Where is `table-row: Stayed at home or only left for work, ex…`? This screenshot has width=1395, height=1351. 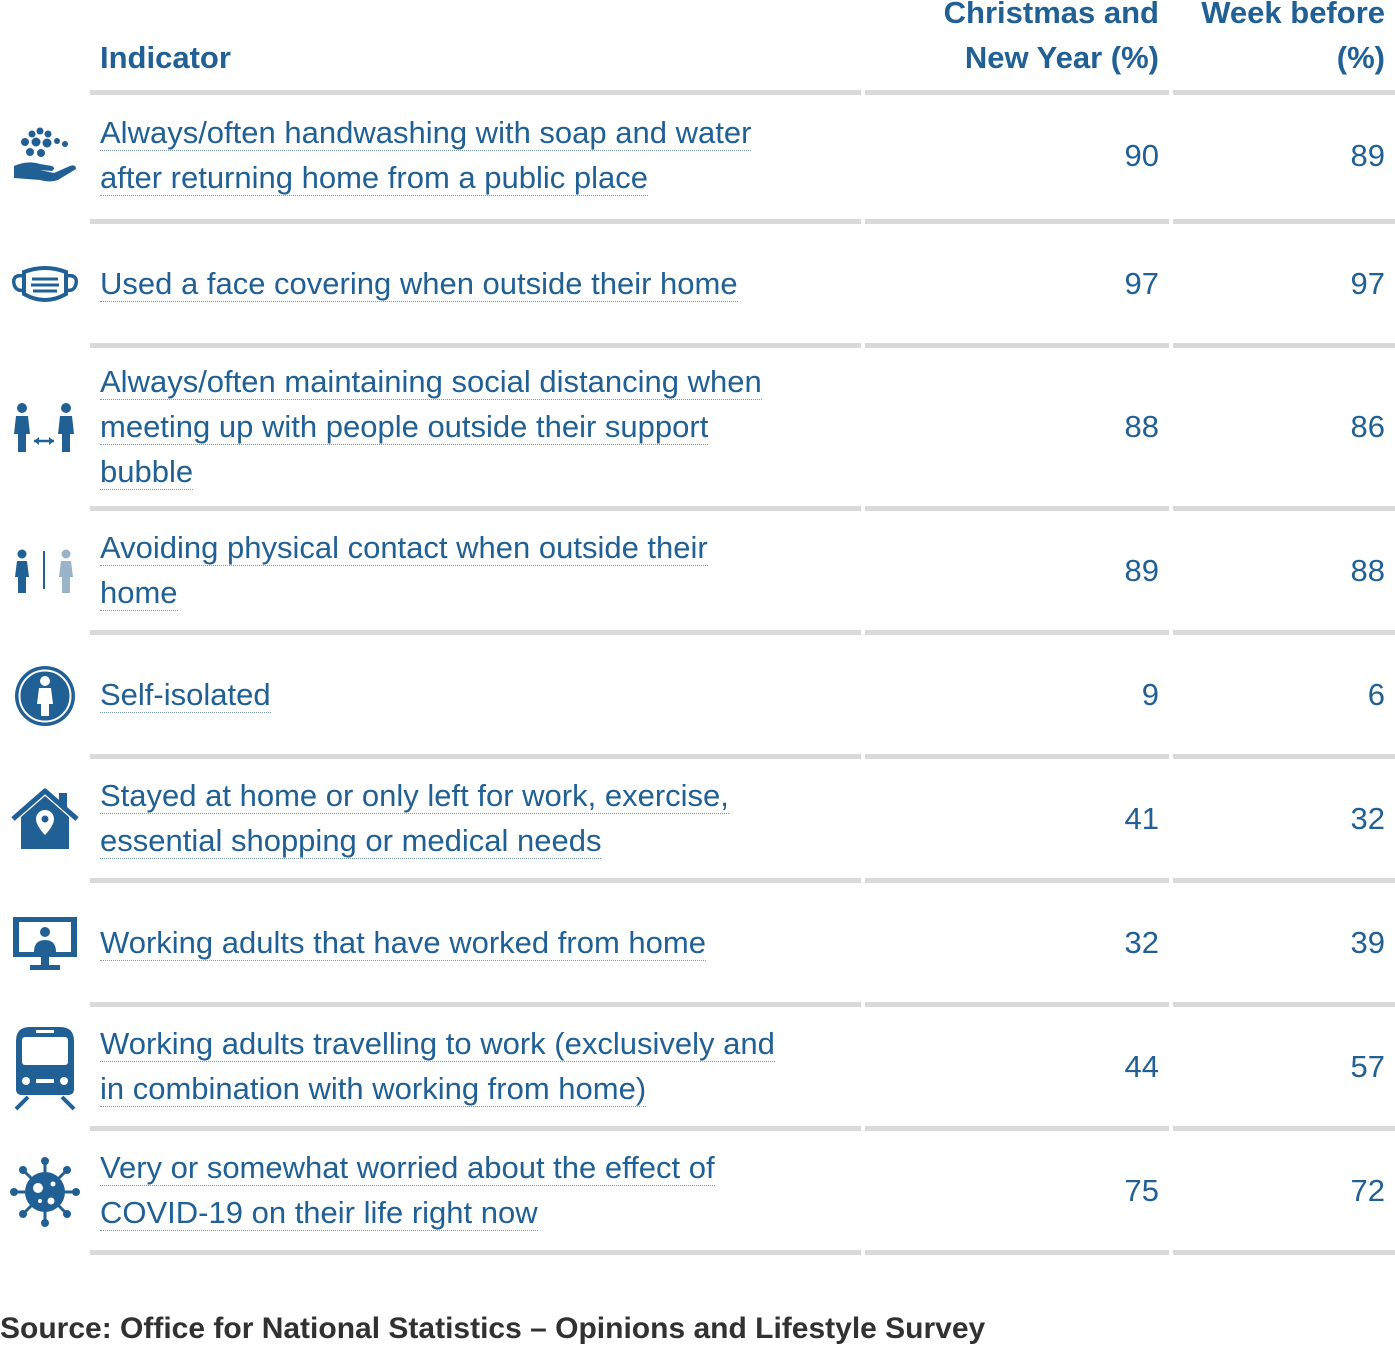
table-row: Stayed at home or only left for work, ex… is located at coordinates (697, 820).